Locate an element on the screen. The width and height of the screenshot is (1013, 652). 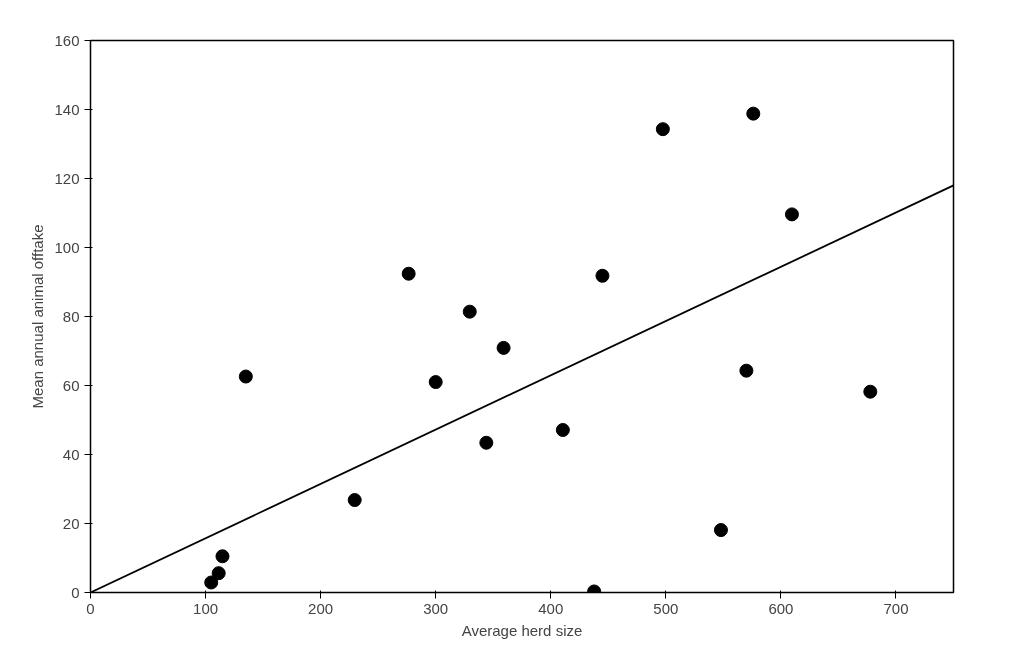
y-tick-label: 160 is located at coordinates (67, 40).